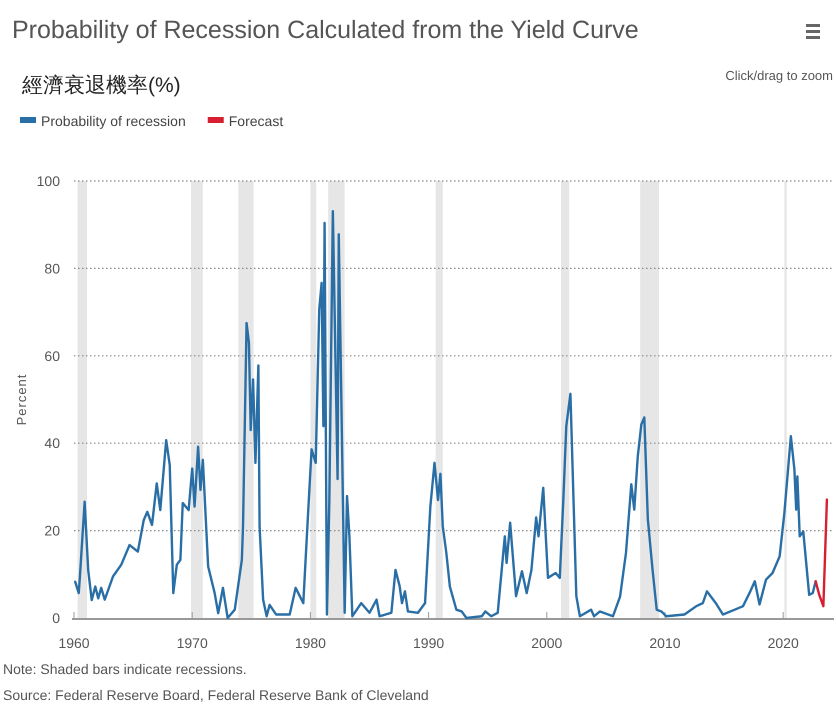  I want to click on legend-label: Forecast, so click(256, 121).